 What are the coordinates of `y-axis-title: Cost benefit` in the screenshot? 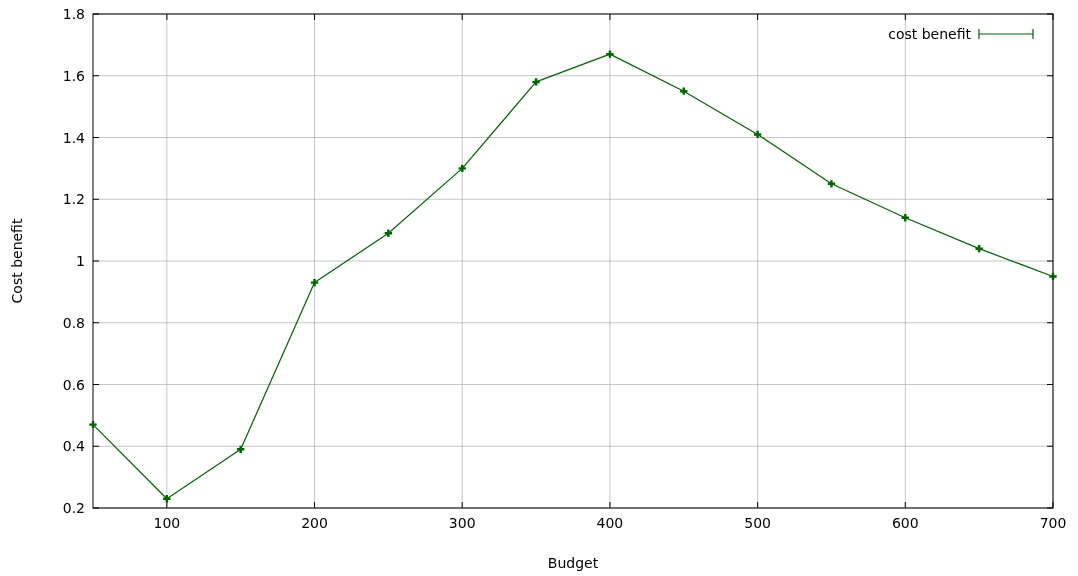 It's located at (17, 261).